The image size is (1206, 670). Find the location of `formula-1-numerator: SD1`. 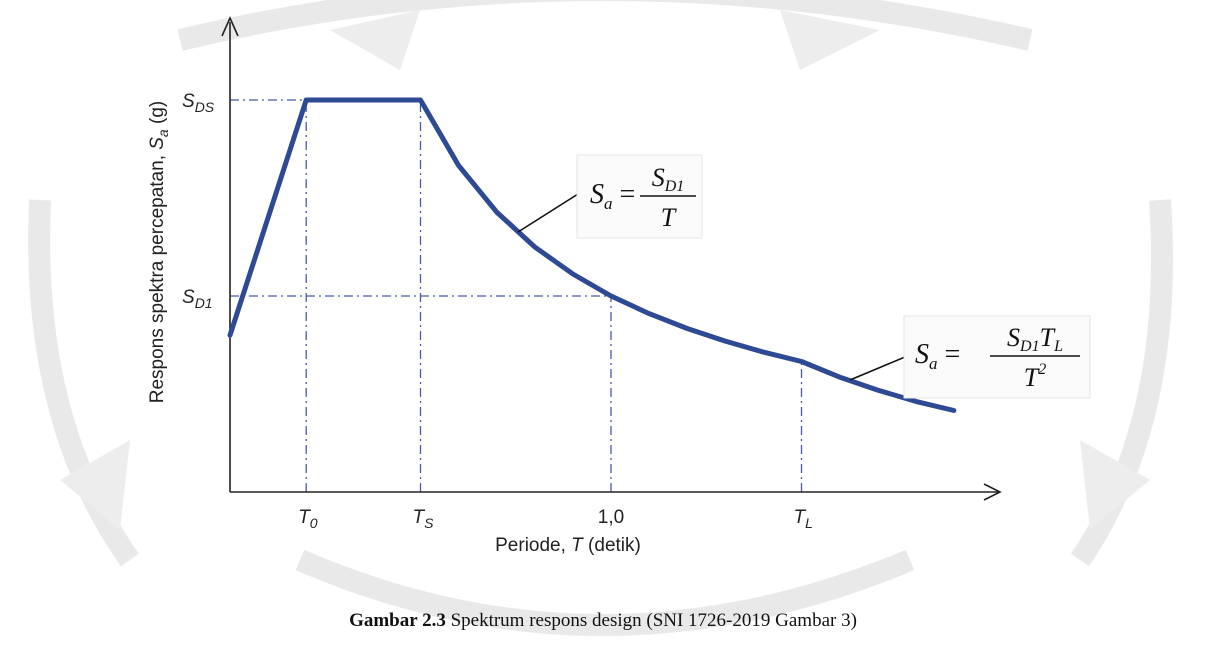

formula-1-numerator: SD1 is located at coordinates (668, 179).